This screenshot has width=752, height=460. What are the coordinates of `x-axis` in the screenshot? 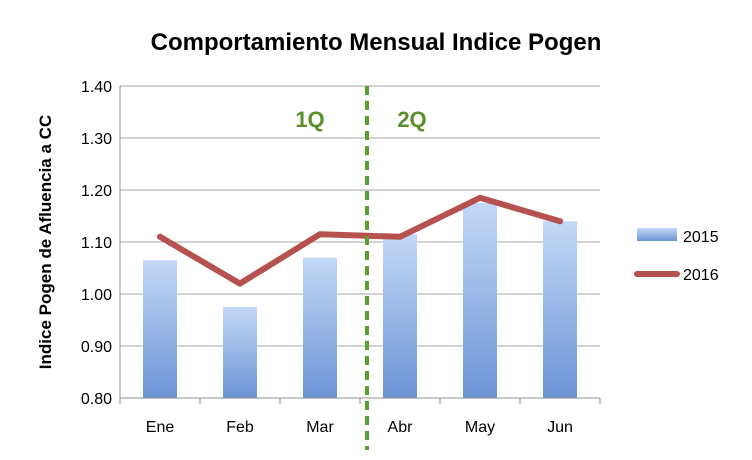 It's located at (360, 400).